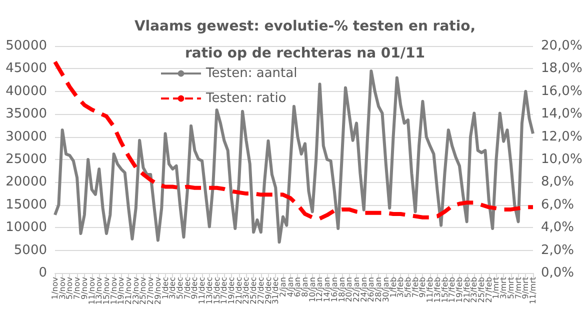  What do you see at coordinates (557, 204) in the screenshot?
I see `y2-tick-label: 6,0%` at bounding box center [557, 204].